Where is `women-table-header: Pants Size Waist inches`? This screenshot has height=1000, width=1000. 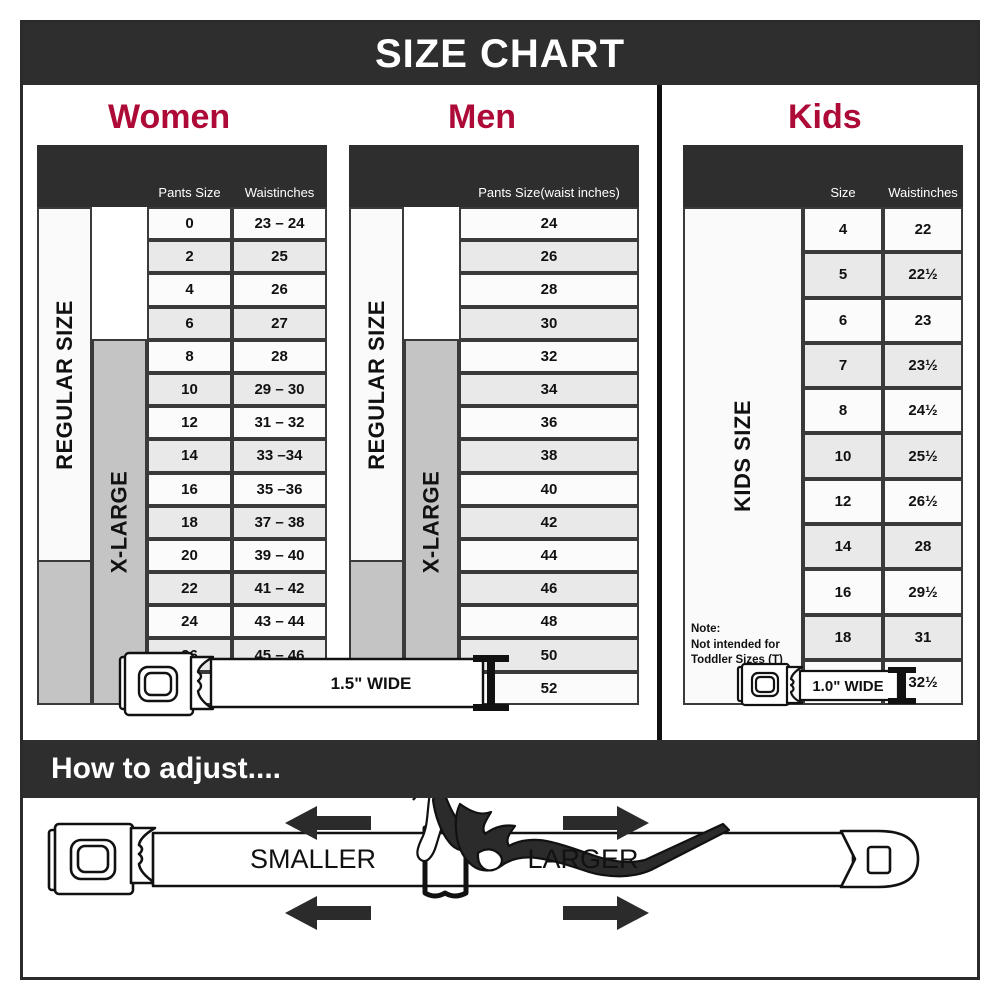 women-table-header: Pants Size Waist inches is located at coordinates (182, 176).